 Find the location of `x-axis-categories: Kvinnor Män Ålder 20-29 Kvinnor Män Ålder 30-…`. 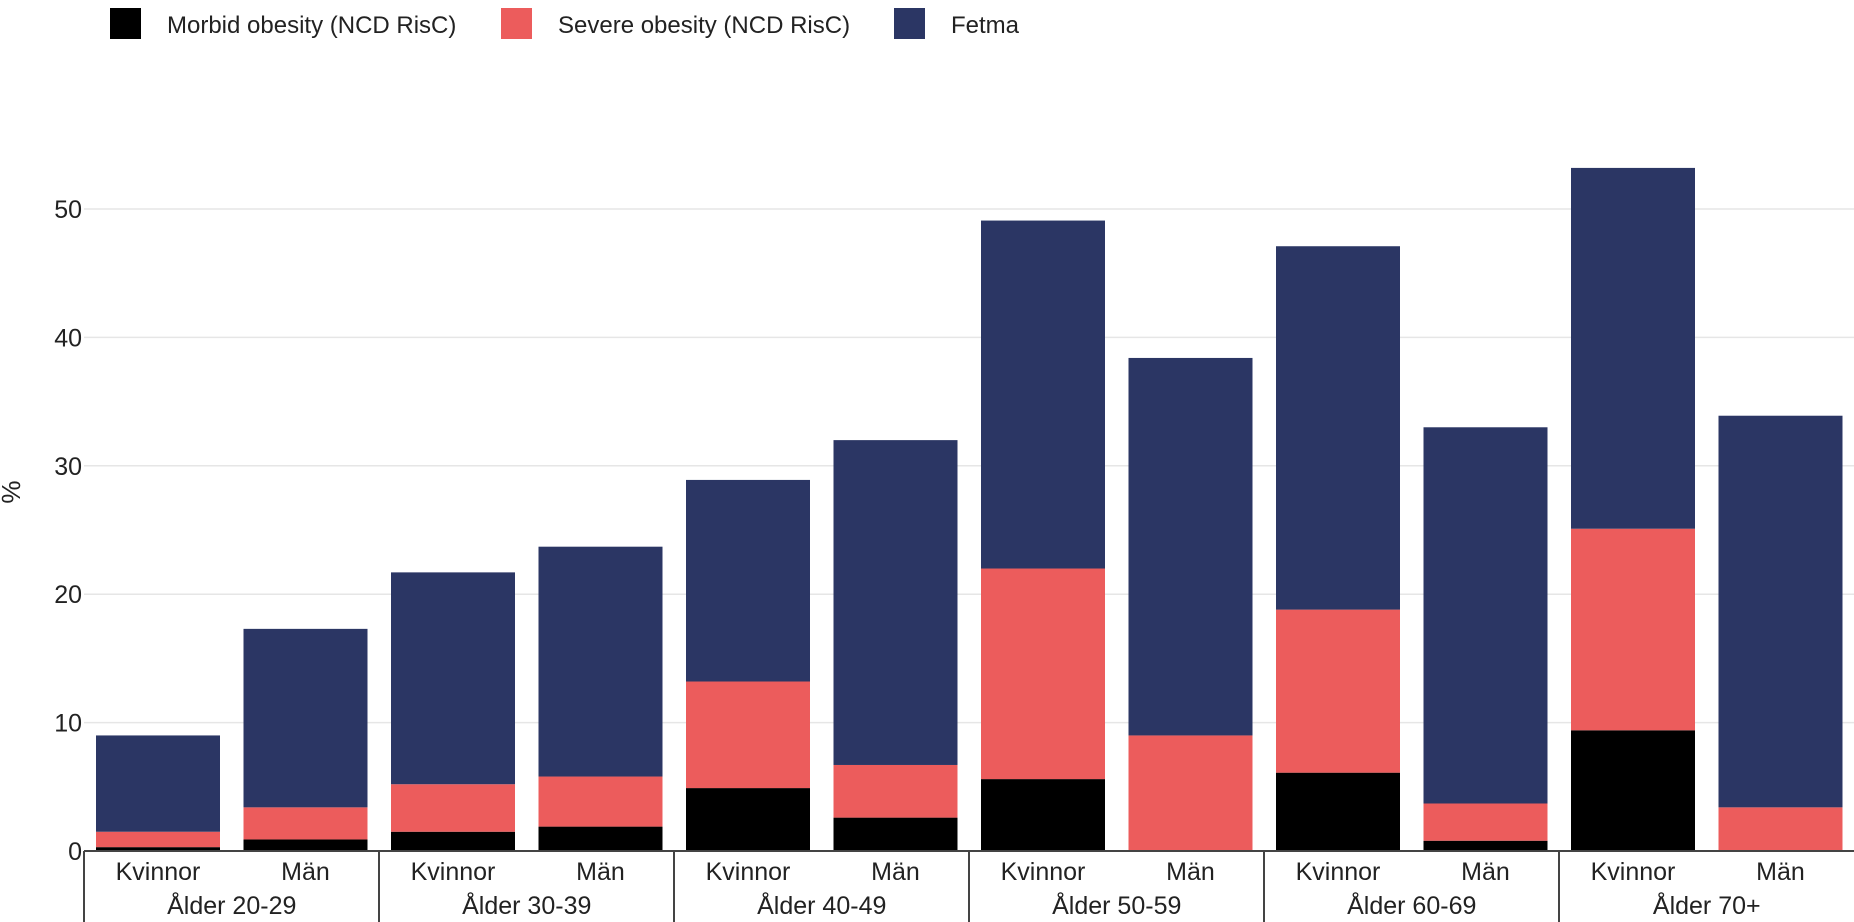

x-axis-categories: Kvinnor Män Ålder 20-29 Kvinnor Män Ålder 30-… is located at coordinates (944, 886).